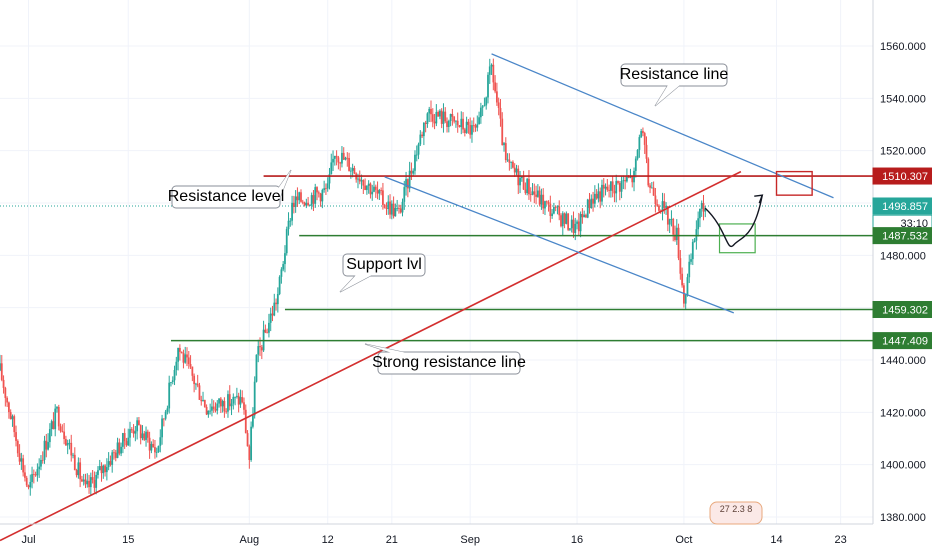 The height and width of the screenshot is (550, 932). What do you see at coordinates (902, 309) in the screenshot?
I see `price-label-support2: 1459.302` at bounding box center [902, 309].